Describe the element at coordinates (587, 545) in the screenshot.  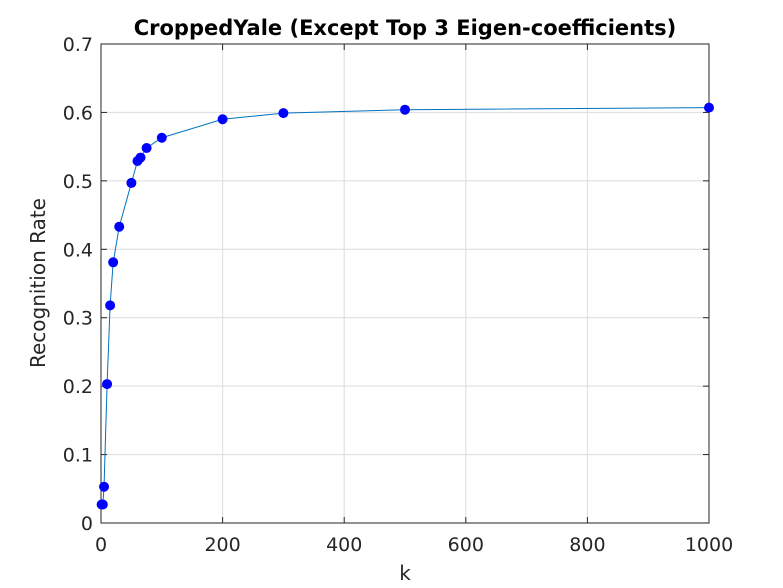
I see `x-tick-label: 800` at that location.